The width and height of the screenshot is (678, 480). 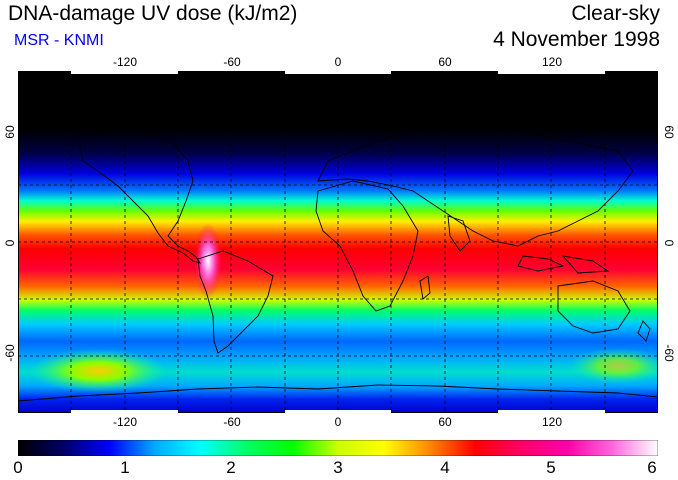 I want to click on lon-tick-top-1: -120, so click(x=125, y=62).